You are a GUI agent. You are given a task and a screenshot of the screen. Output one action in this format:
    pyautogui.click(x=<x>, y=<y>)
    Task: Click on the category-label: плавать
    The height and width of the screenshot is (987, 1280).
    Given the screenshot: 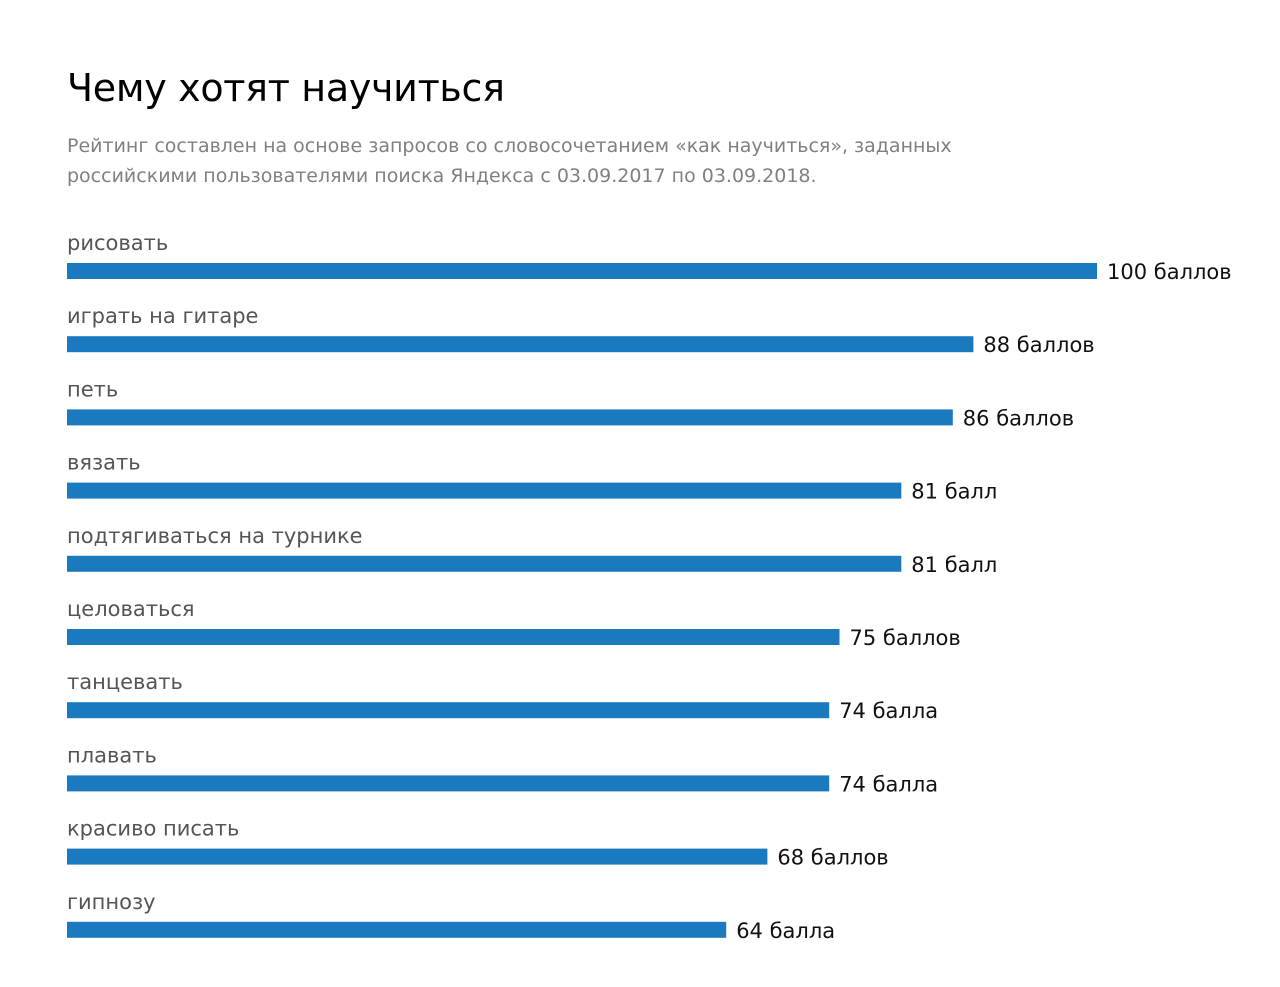 What is the action you would take?
    pyautogui.click(x=112, y=755)
    